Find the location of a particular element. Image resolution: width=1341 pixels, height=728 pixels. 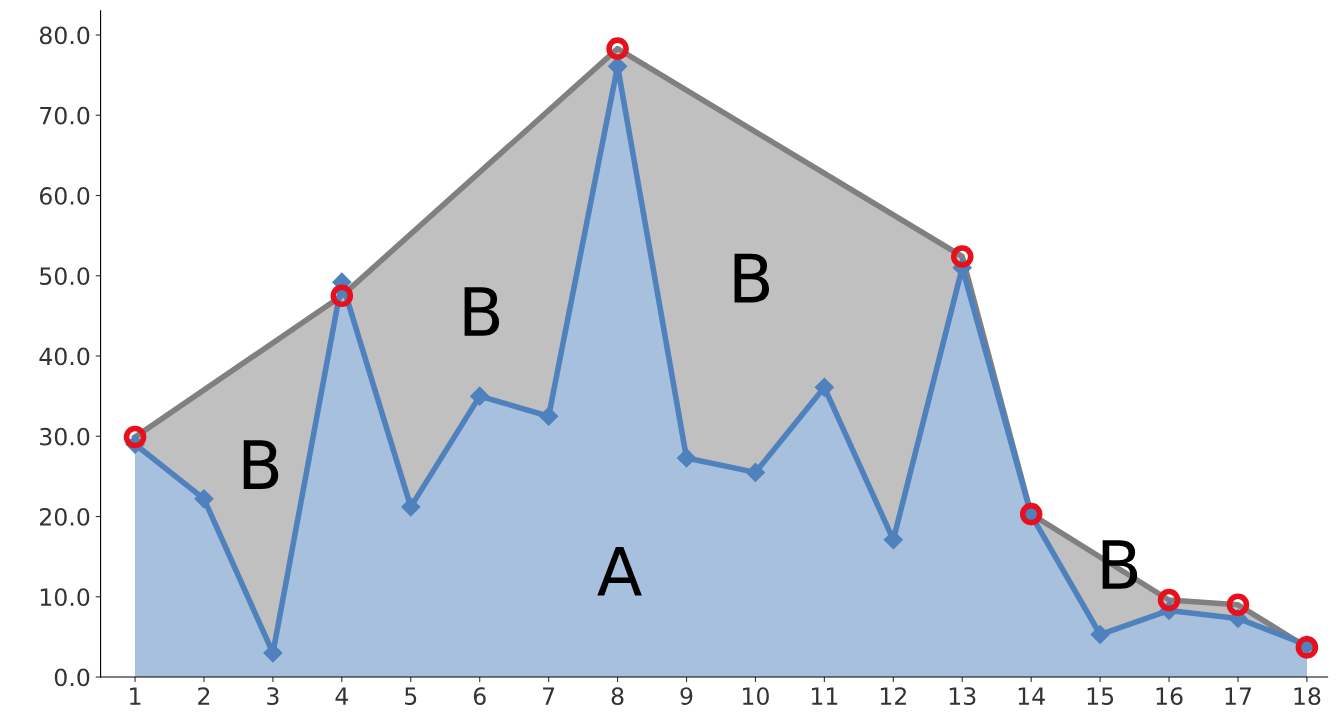

x-tick-label: 9 is located at coordinates (686, 696).